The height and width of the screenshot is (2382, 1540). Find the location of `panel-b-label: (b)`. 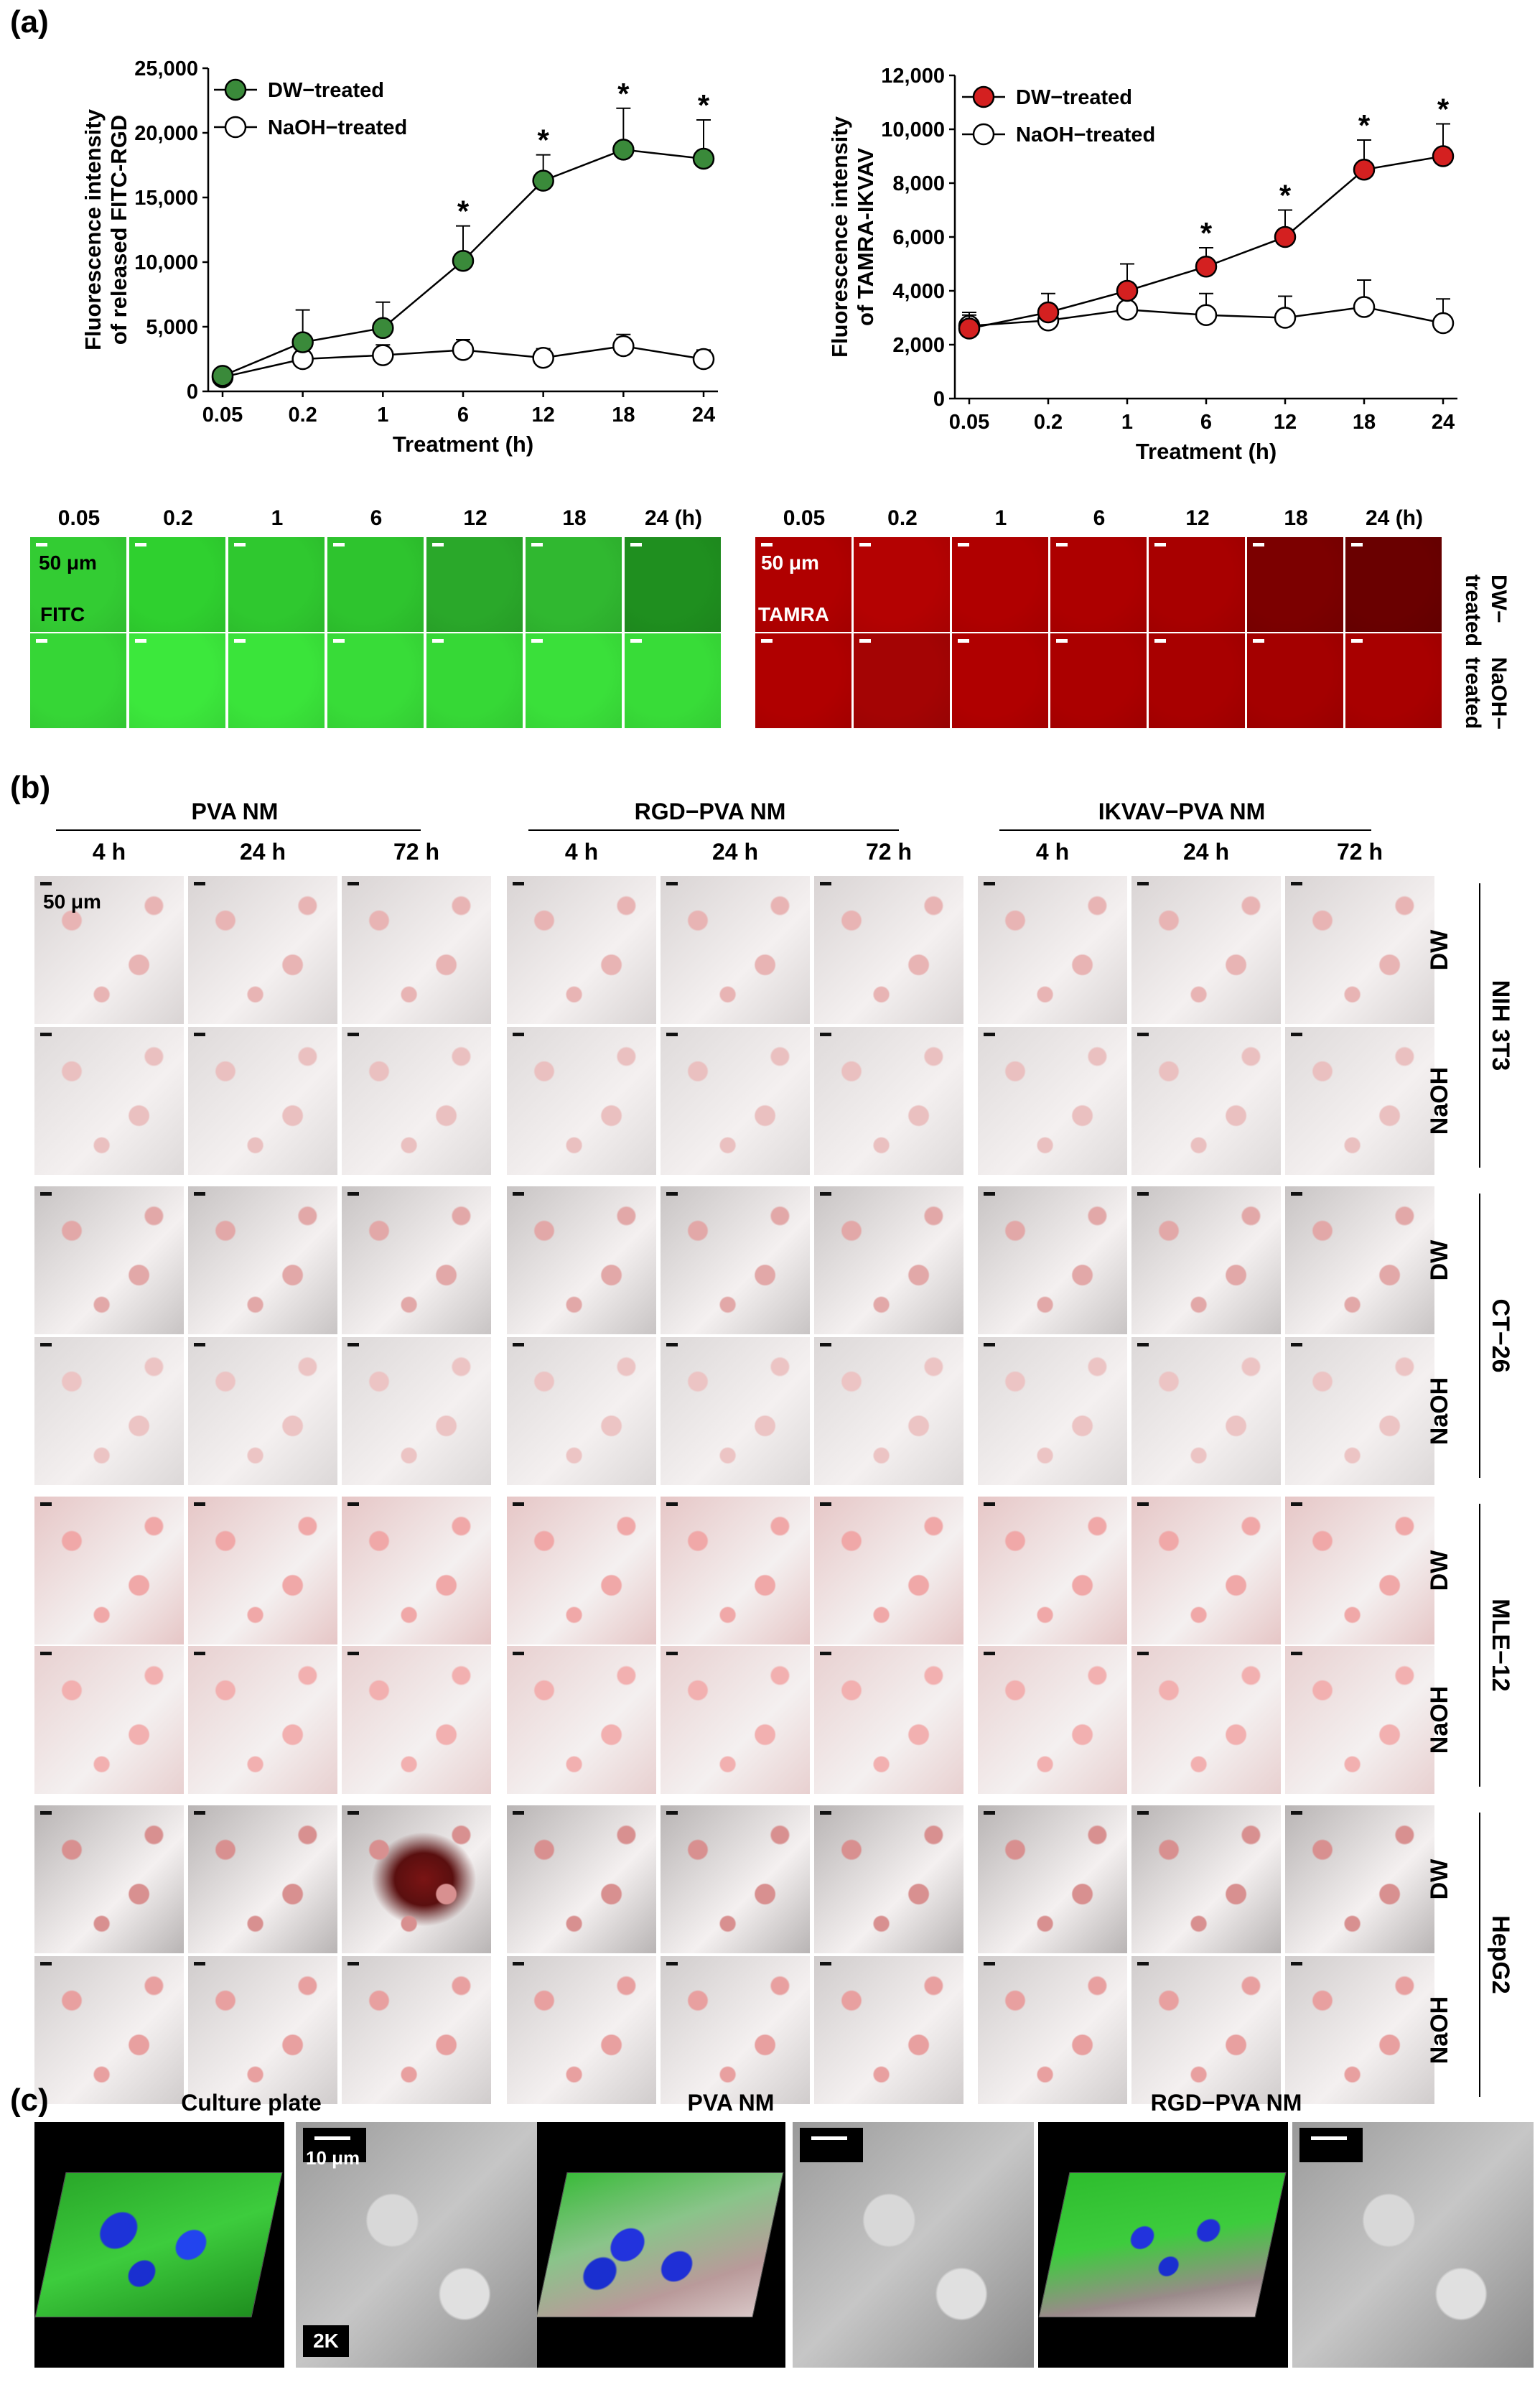

panel-b-label: (b) is located at coordinates (30, 787).